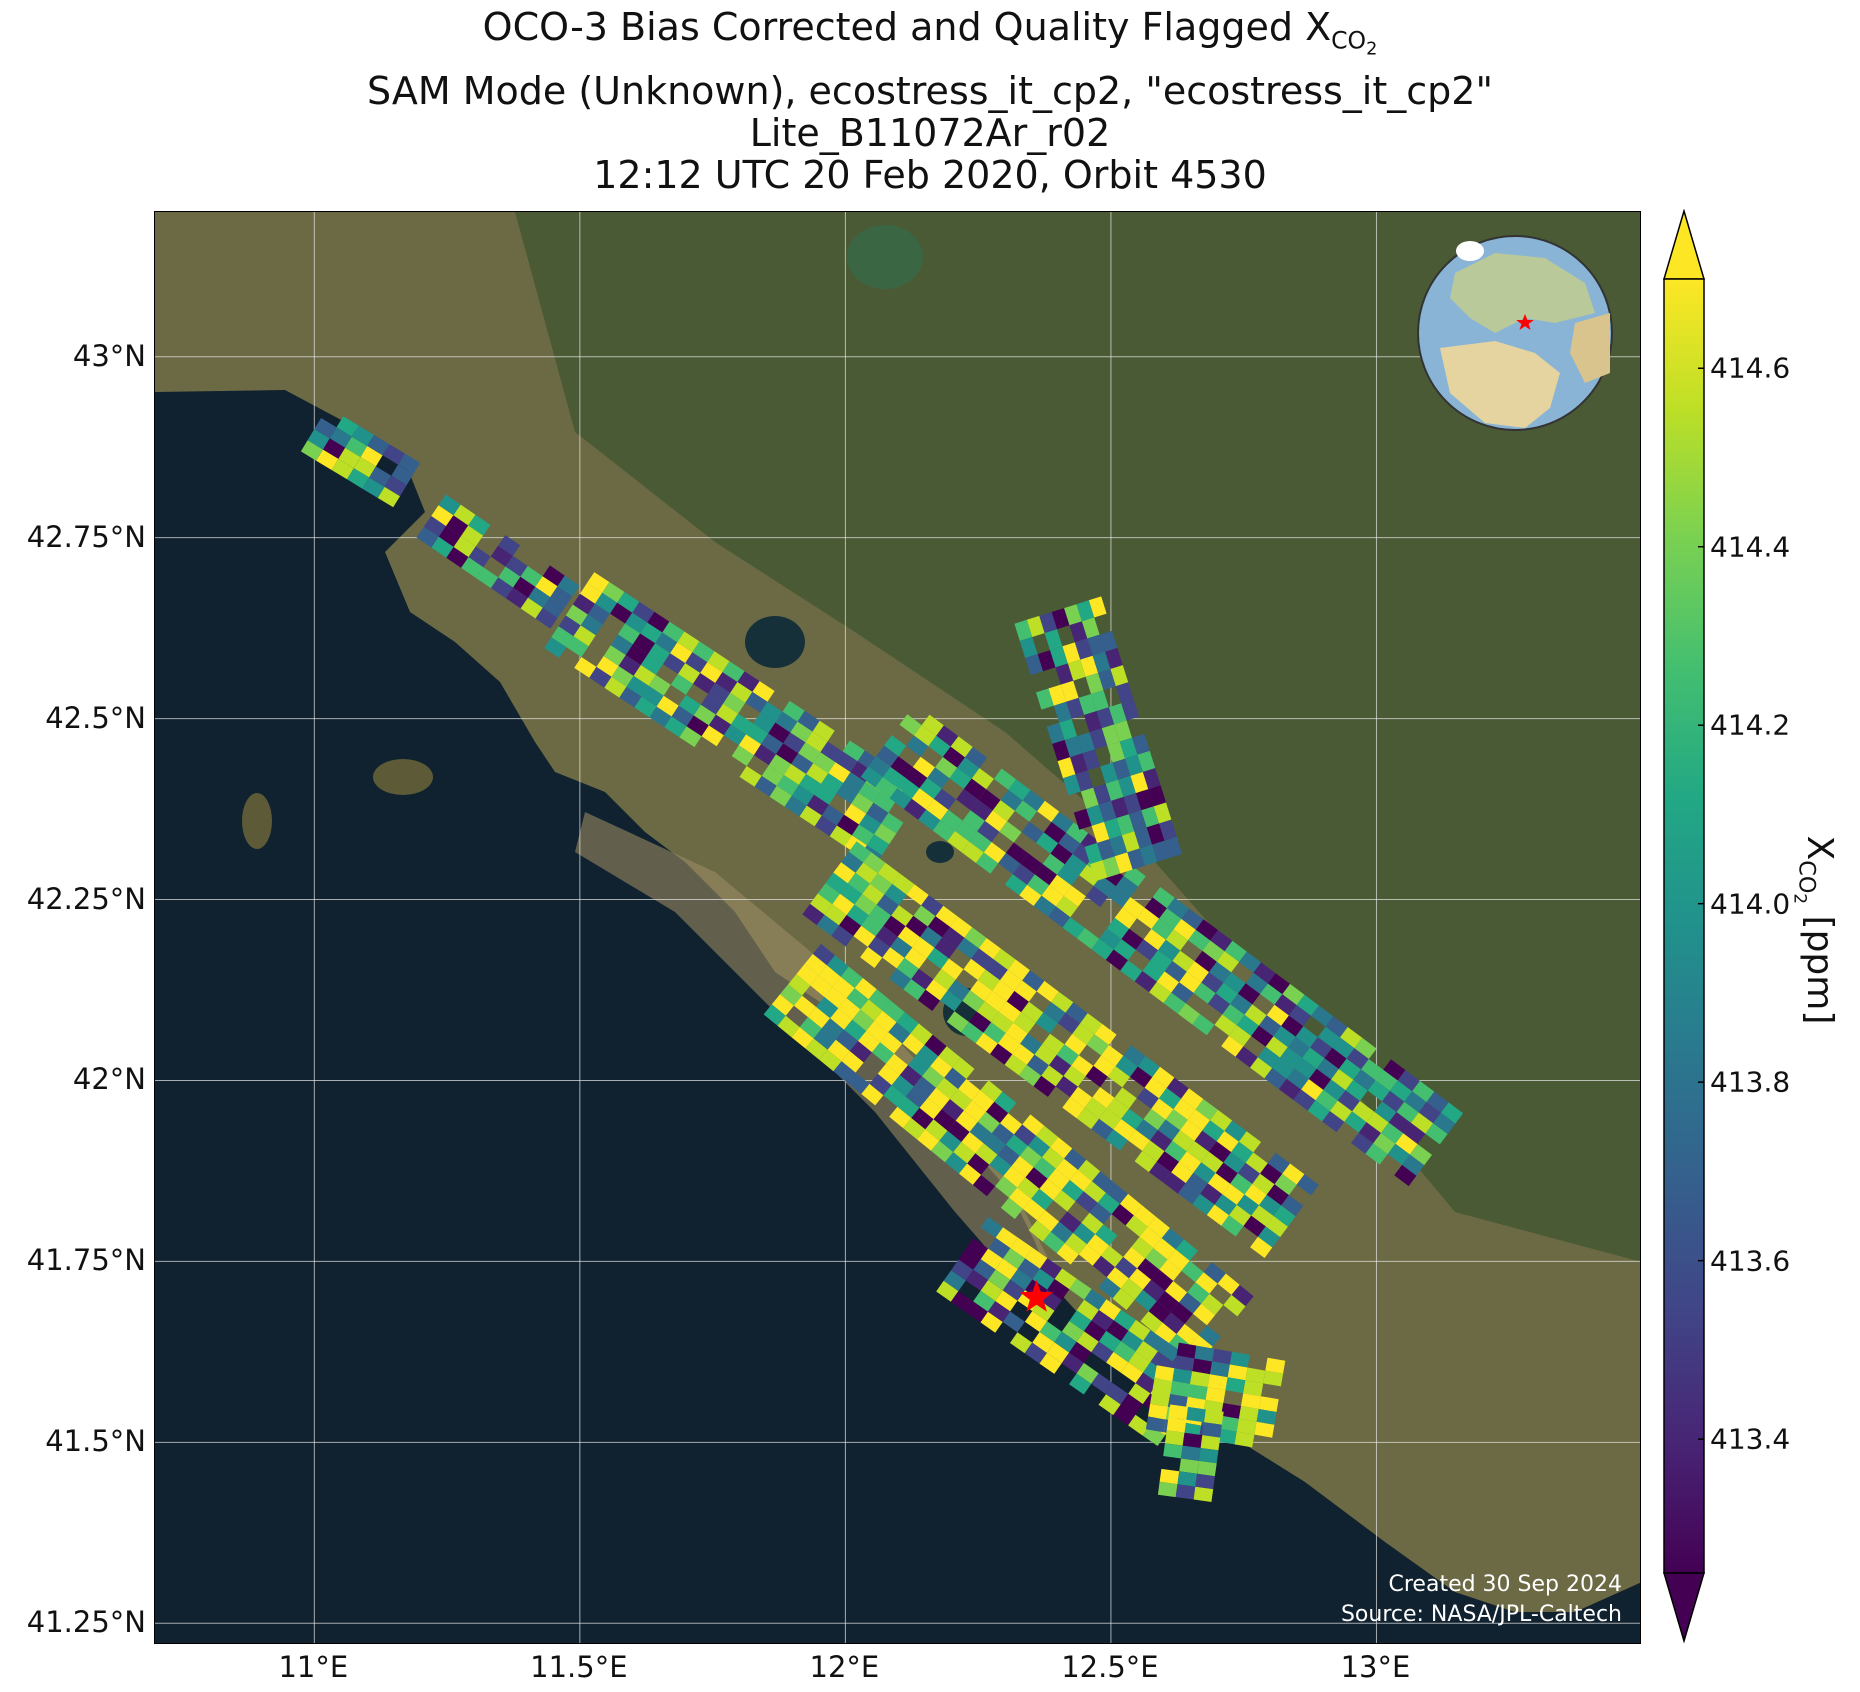 The width and height of the screenshot is (1860, 1692). I want to click on colorbar-tick-label: 413.8, so click(1750, 1082).